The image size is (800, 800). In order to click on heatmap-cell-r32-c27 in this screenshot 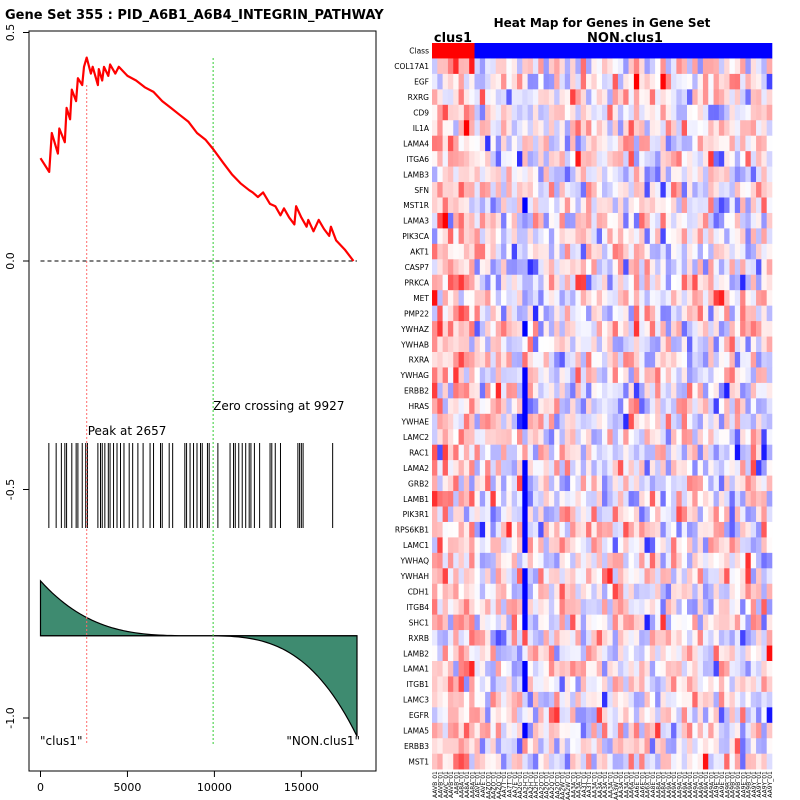, I will do `click(578, 545)`.